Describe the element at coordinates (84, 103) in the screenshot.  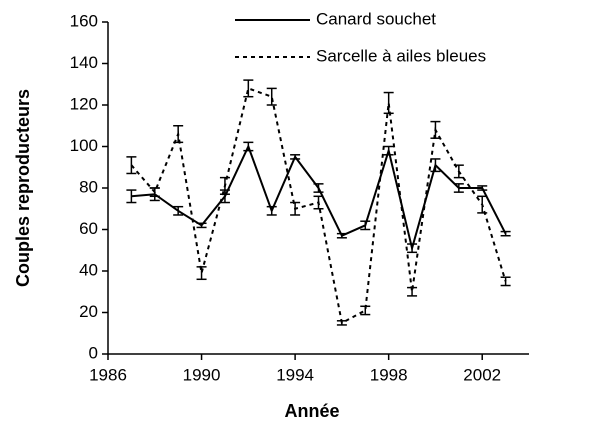
I see `y-tick-label: 120` at that location.